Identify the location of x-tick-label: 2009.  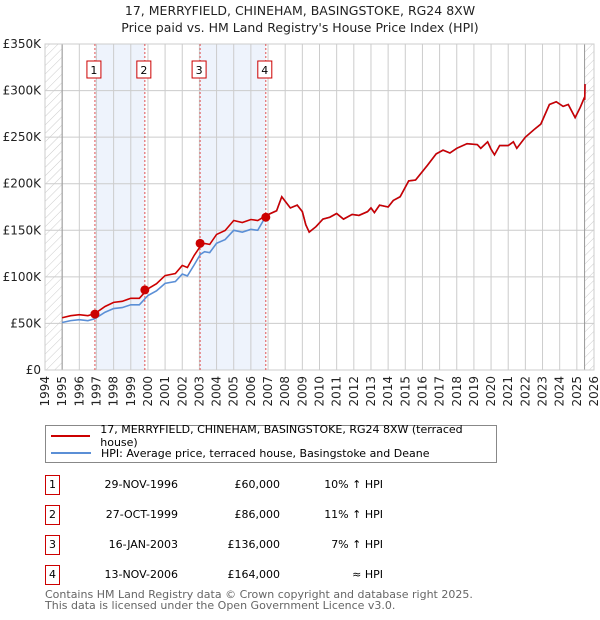
(302, 391).